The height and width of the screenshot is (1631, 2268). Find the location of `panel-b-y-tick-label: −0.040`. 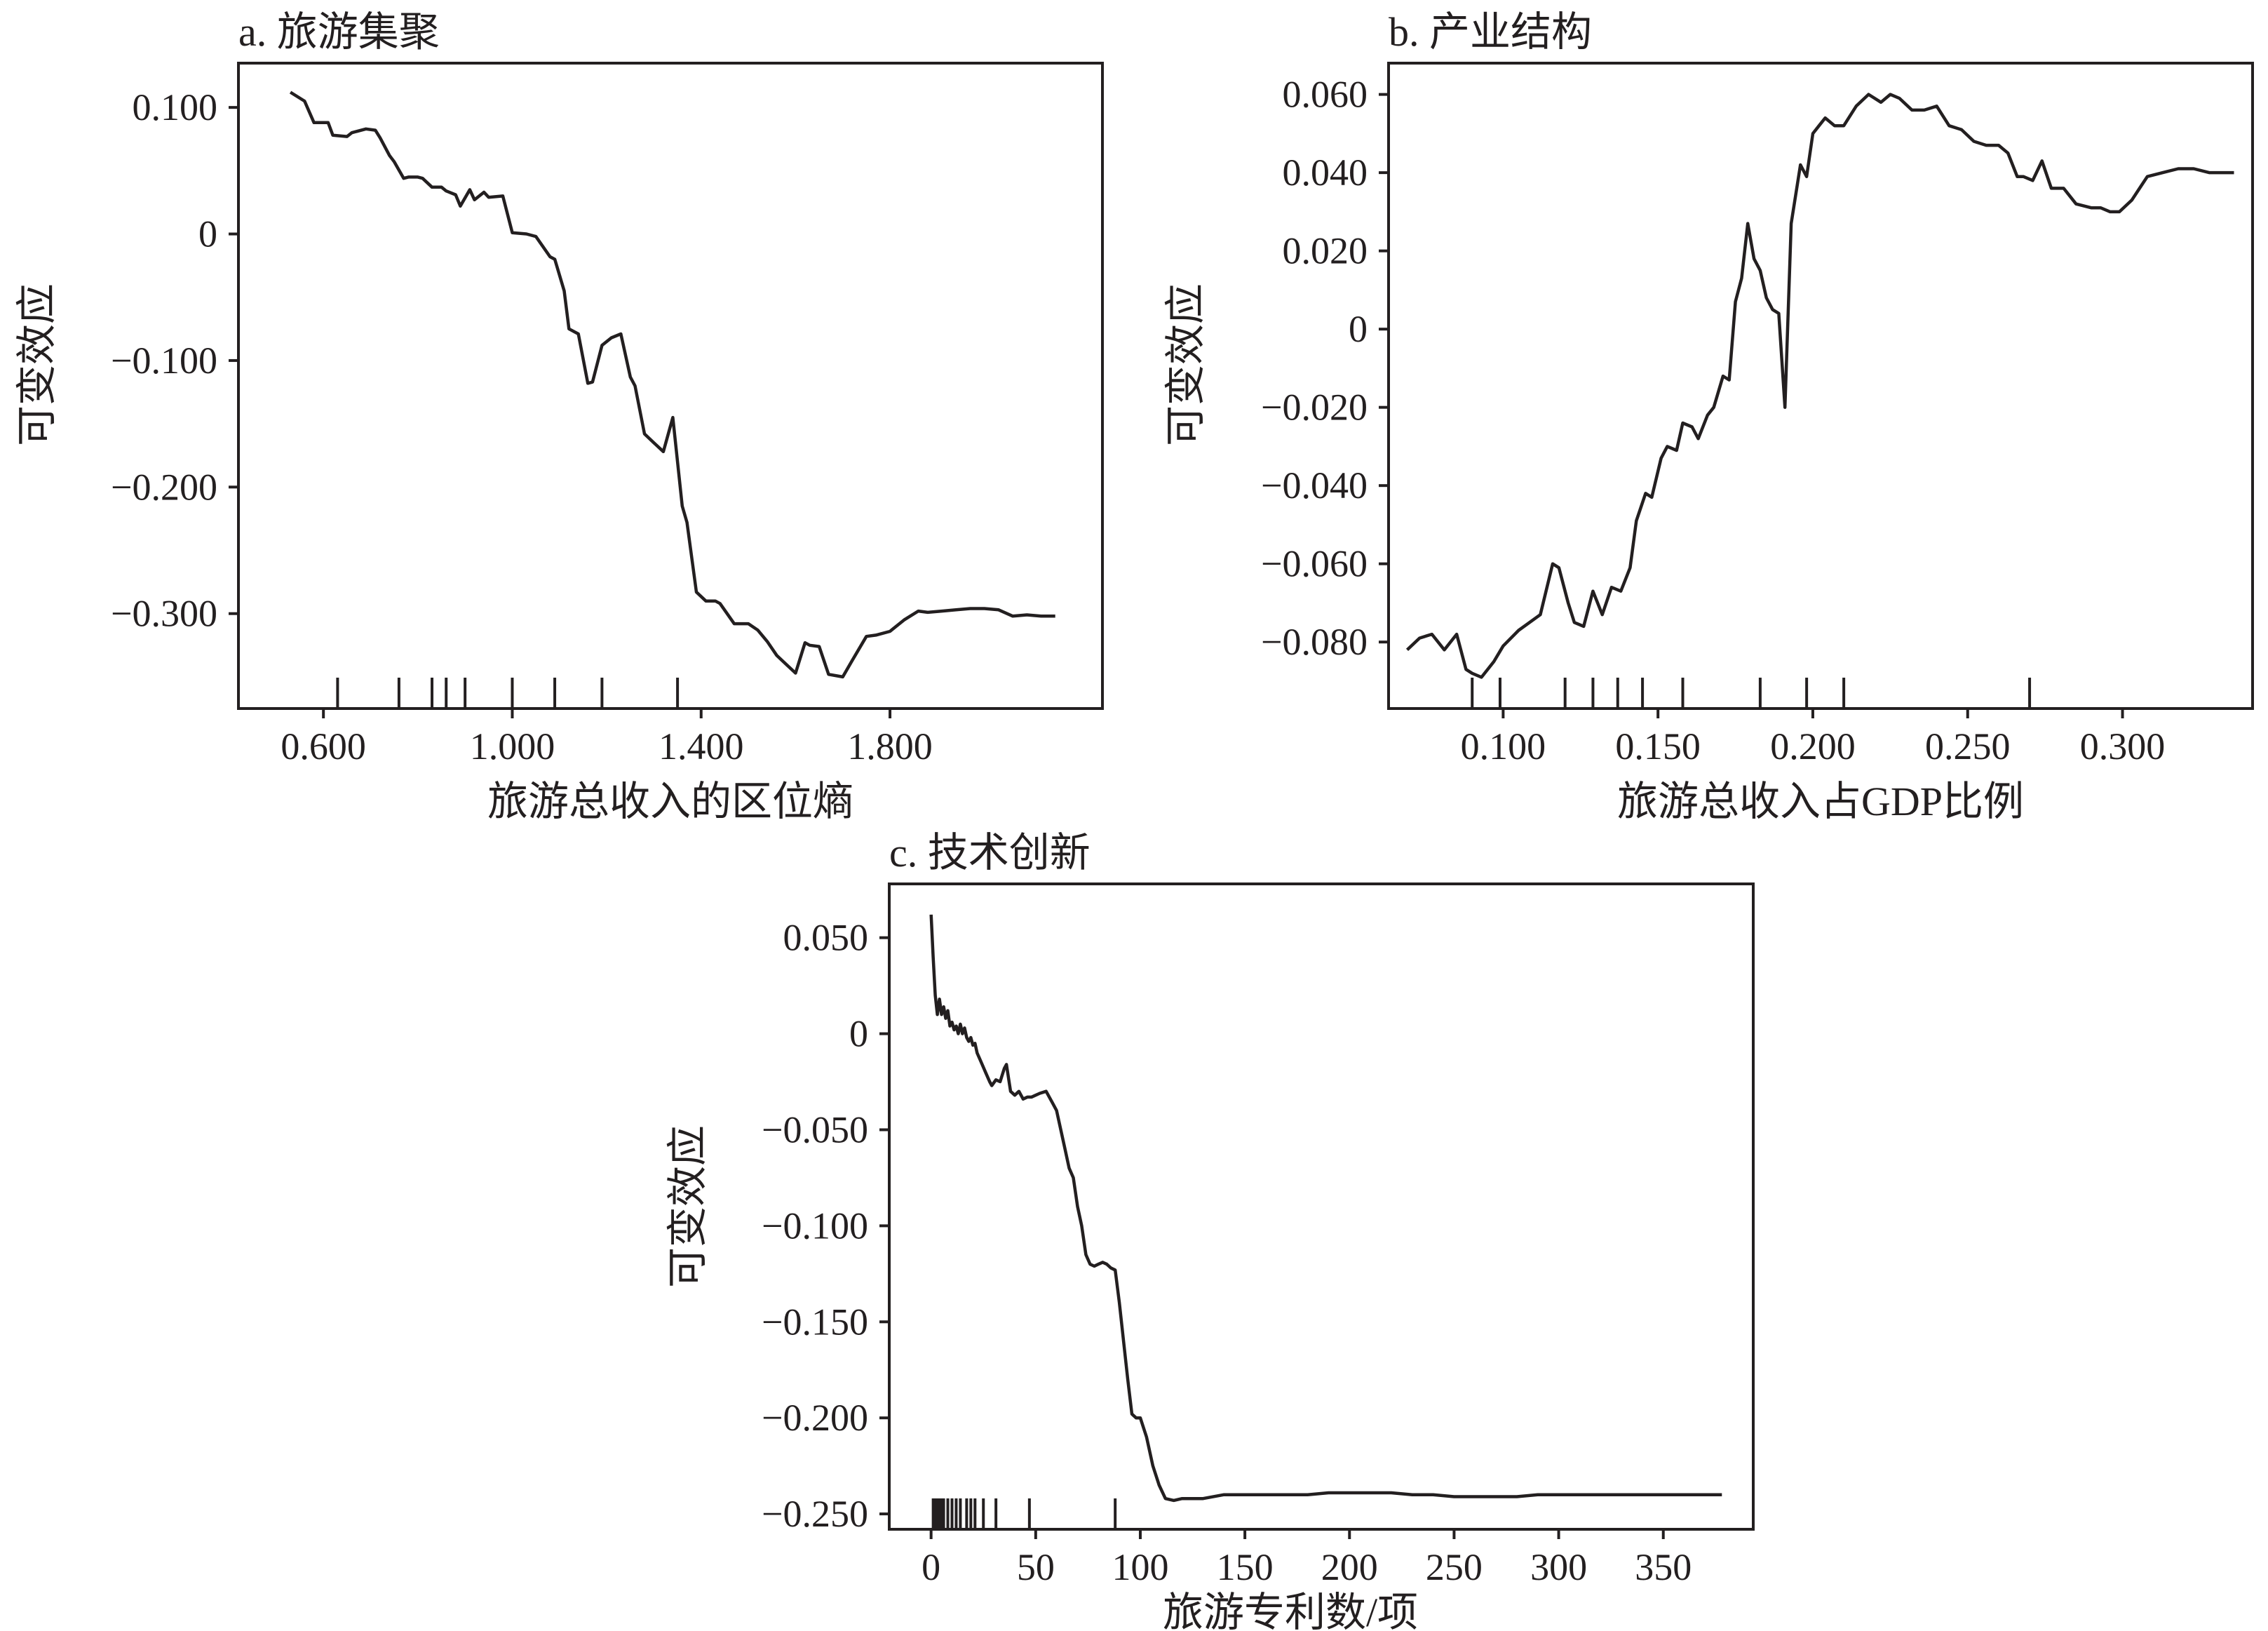

panel-b-y-tick-label: −0.040 is located at coordinates (1314, 485).